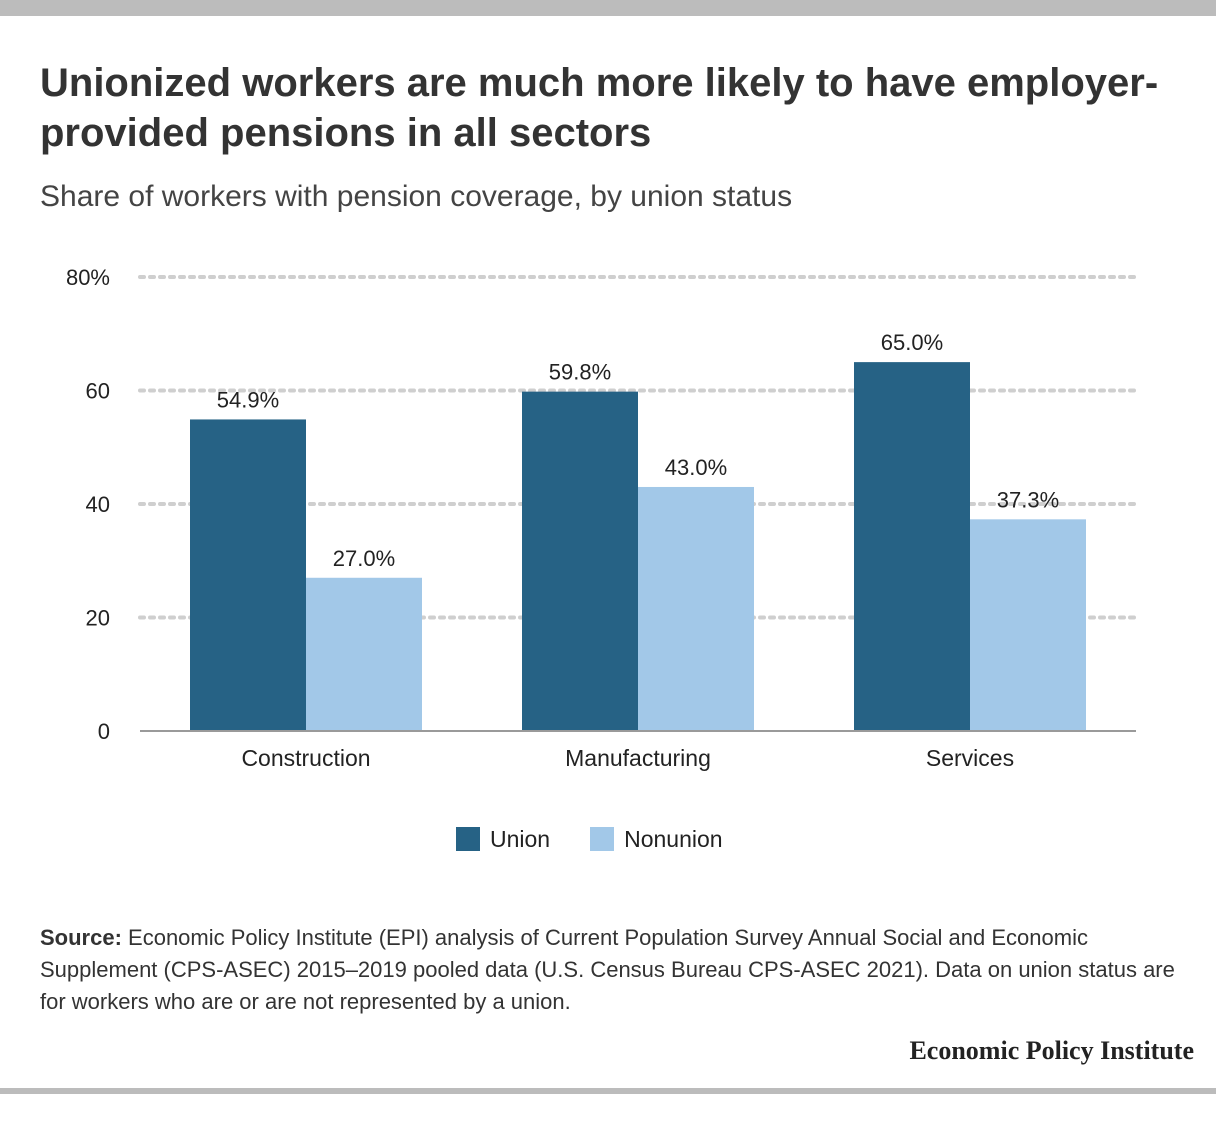  What do you see at coordinates (248, 575) in the screenshot?
I see `bar-union-construction` at bounding box center [248, 575].